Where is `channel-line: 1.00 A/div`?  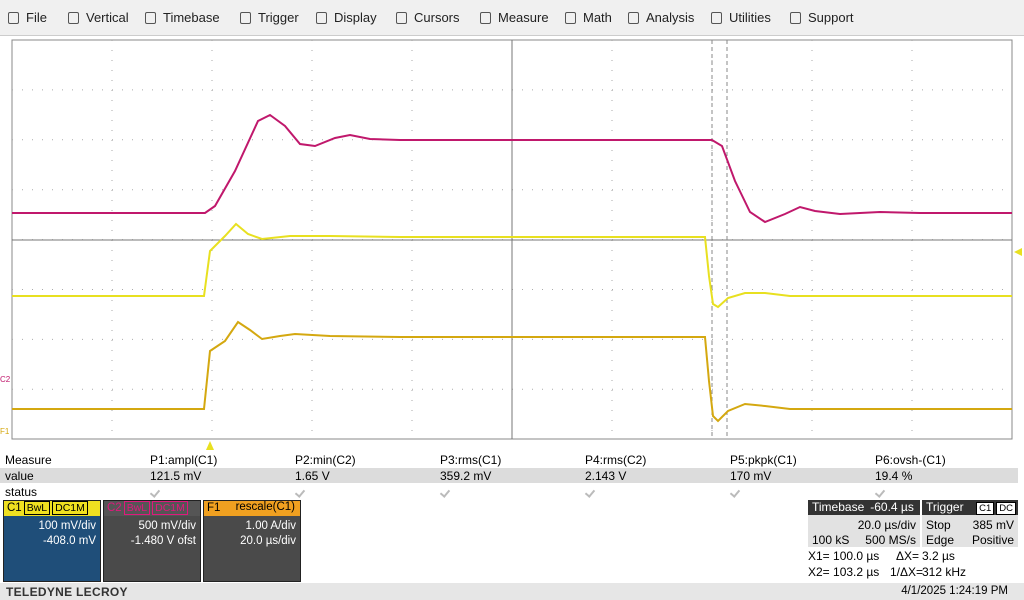 channel-line: 1.00 A/div is located at coordinates (270, 526).